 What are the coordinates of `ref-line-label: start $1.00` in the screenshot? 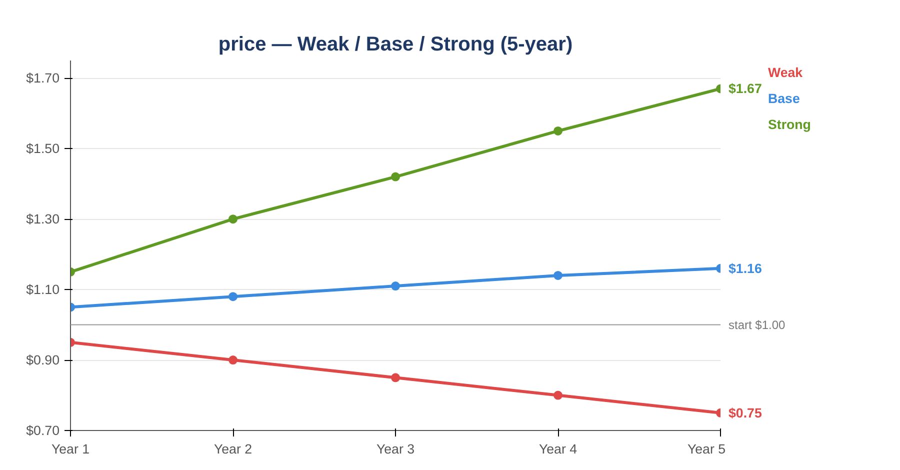 It's located at (757, 325).